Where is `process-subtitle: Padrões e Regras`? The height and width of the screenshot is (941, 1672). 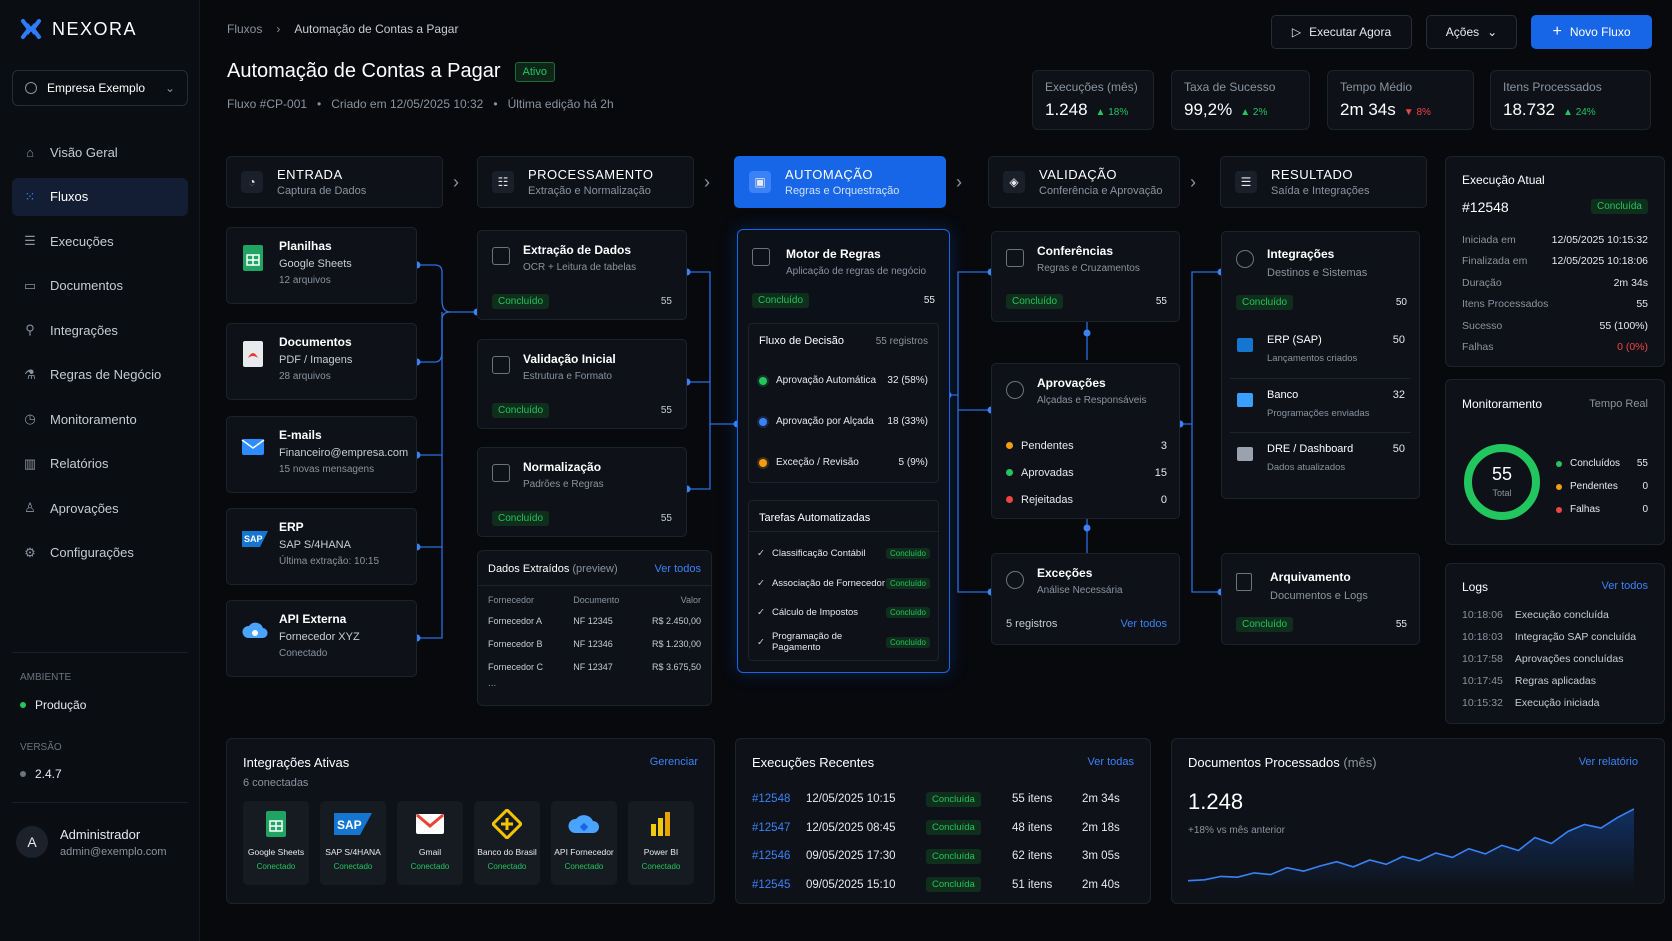 process-subtitle: Padrões e Regras is located at coordinates (563, 484).